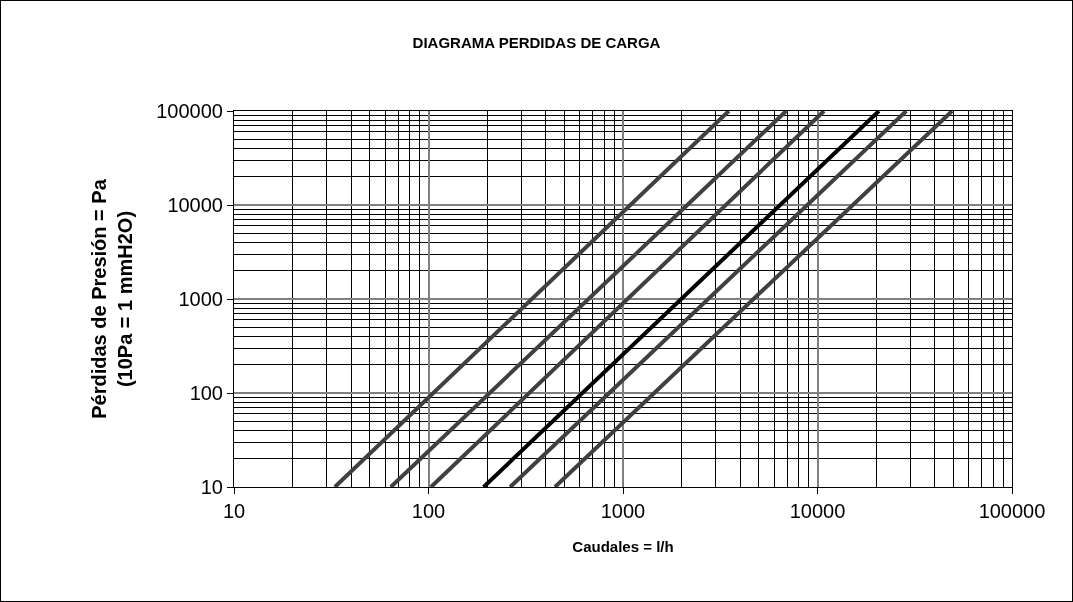 The height and width of the screenshot is (602, 1073). I want to click on y-tick-label: 10, so click(211, 487).